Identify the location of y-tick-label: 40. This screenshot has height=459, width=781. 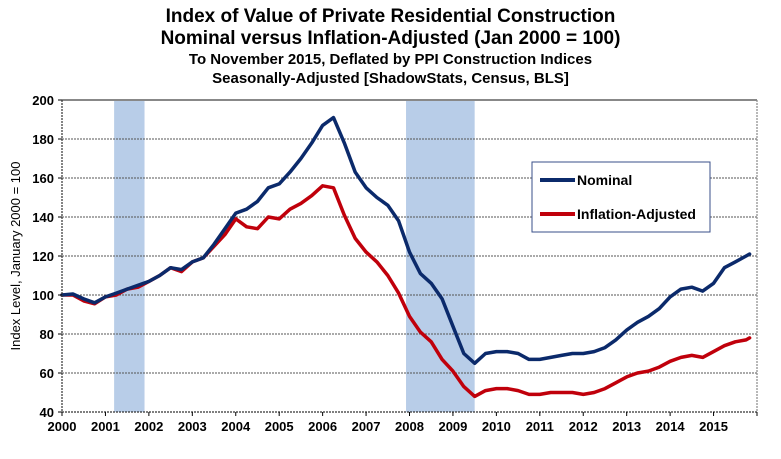
(47, 412).